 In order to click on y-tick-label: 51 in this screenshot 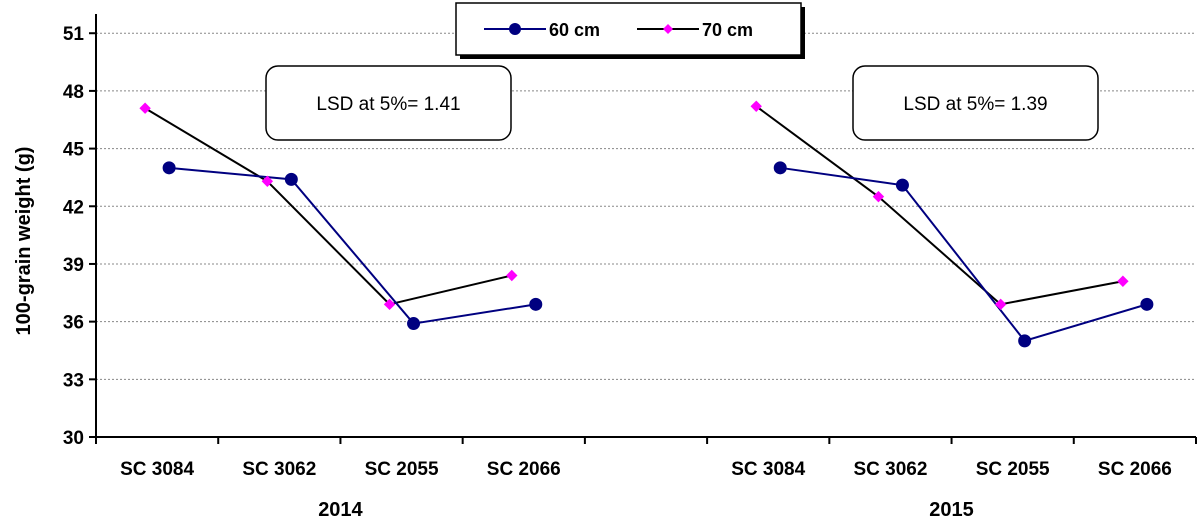, I will do `click(74, 34)`.